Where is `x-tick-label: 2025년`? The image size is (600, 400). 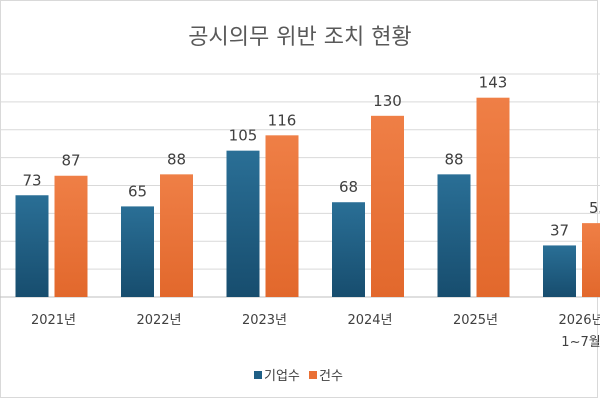
x-tick-label: 2025년 is located at coordinates (475, 320).